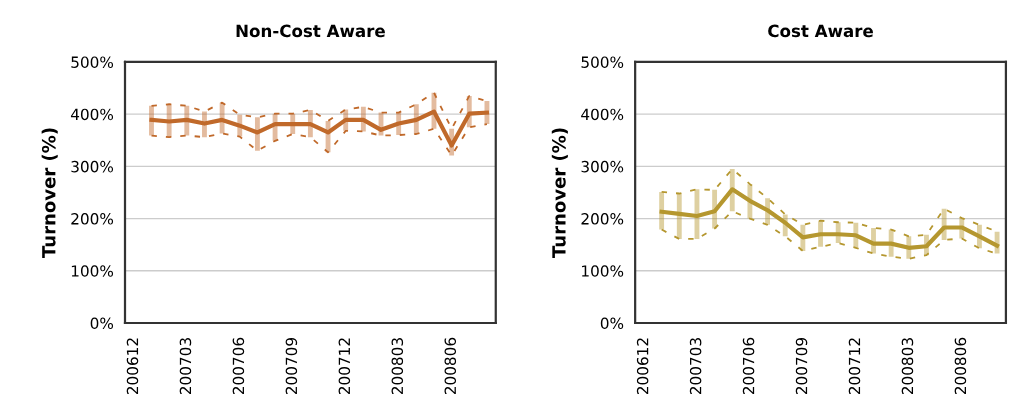 The image size is (1013, 401). Describe the element at coordinates (820, 31) in the screenshot. I see `chart-title: Cost Aware` at that location.